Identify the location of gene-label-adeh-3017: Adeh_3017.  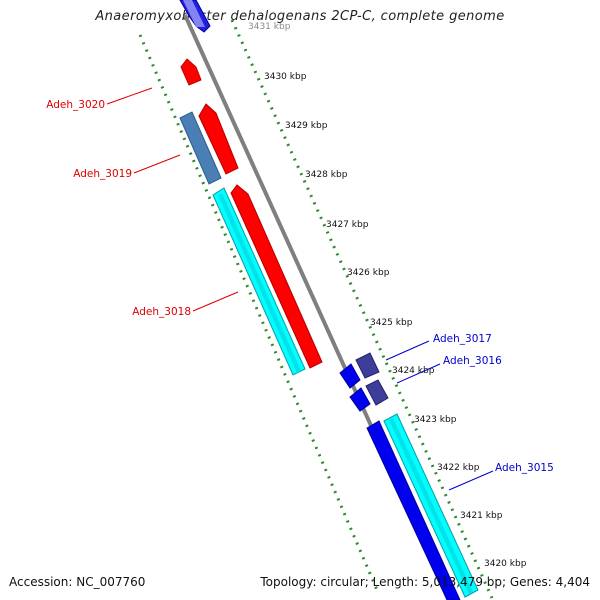
(462, 339).